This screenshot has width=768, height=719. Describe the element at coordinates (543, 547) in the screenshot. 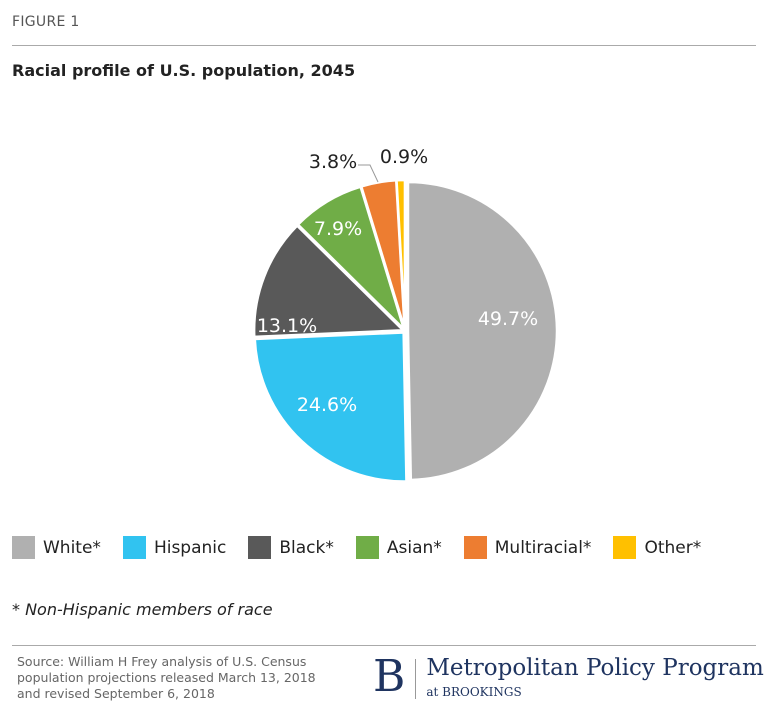

I see `legend-label: Multiracial*` at that location.